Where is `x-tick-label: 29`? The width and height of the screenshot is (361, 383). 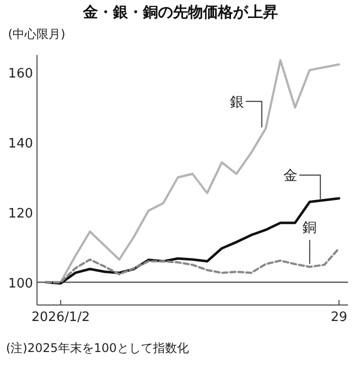 x-tick-label: 29 is located at coordinates (339, 317).